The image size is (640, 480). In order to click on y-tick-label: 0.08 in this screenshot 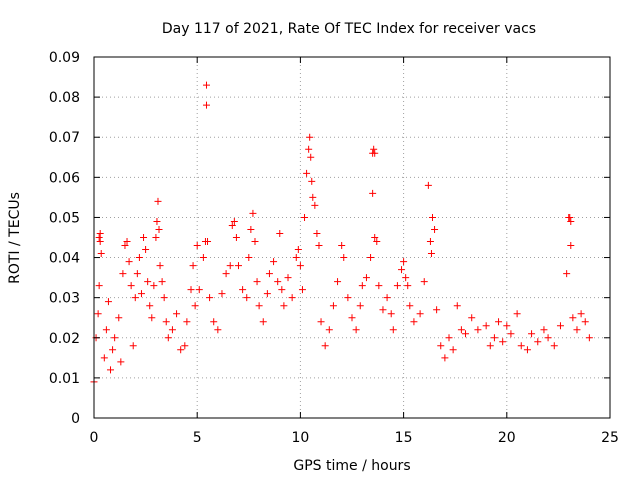, I will do `click(64, 98)`.